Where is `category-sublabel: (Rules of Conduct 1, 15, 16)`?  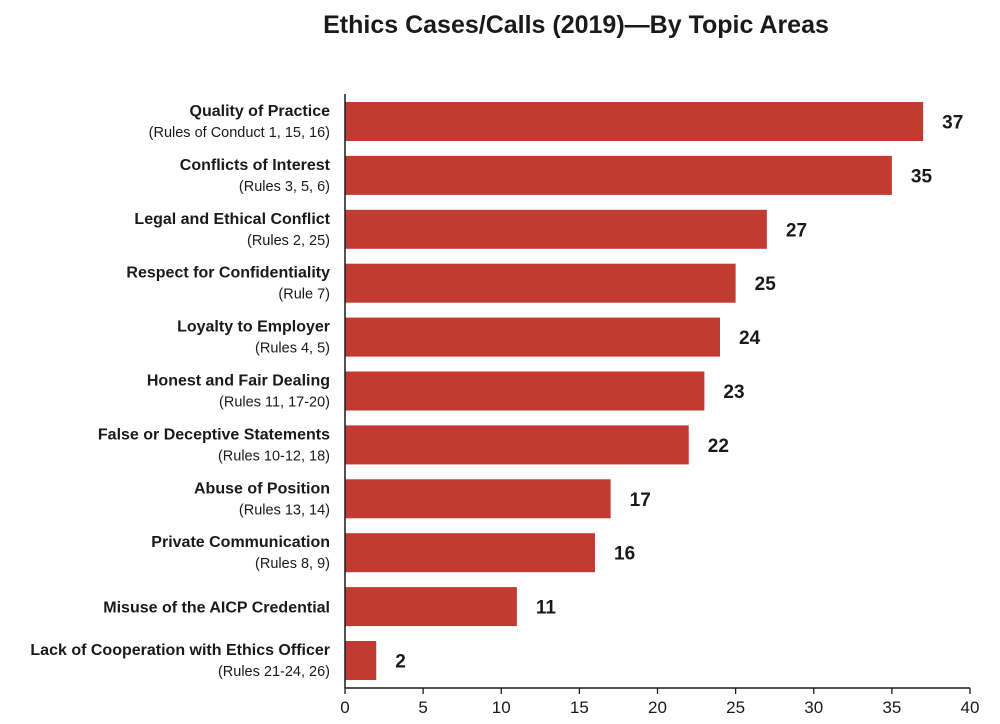 category-sublabel: (Rules of Conduct 1, 15, 16) is located at coordinates (239, 133).